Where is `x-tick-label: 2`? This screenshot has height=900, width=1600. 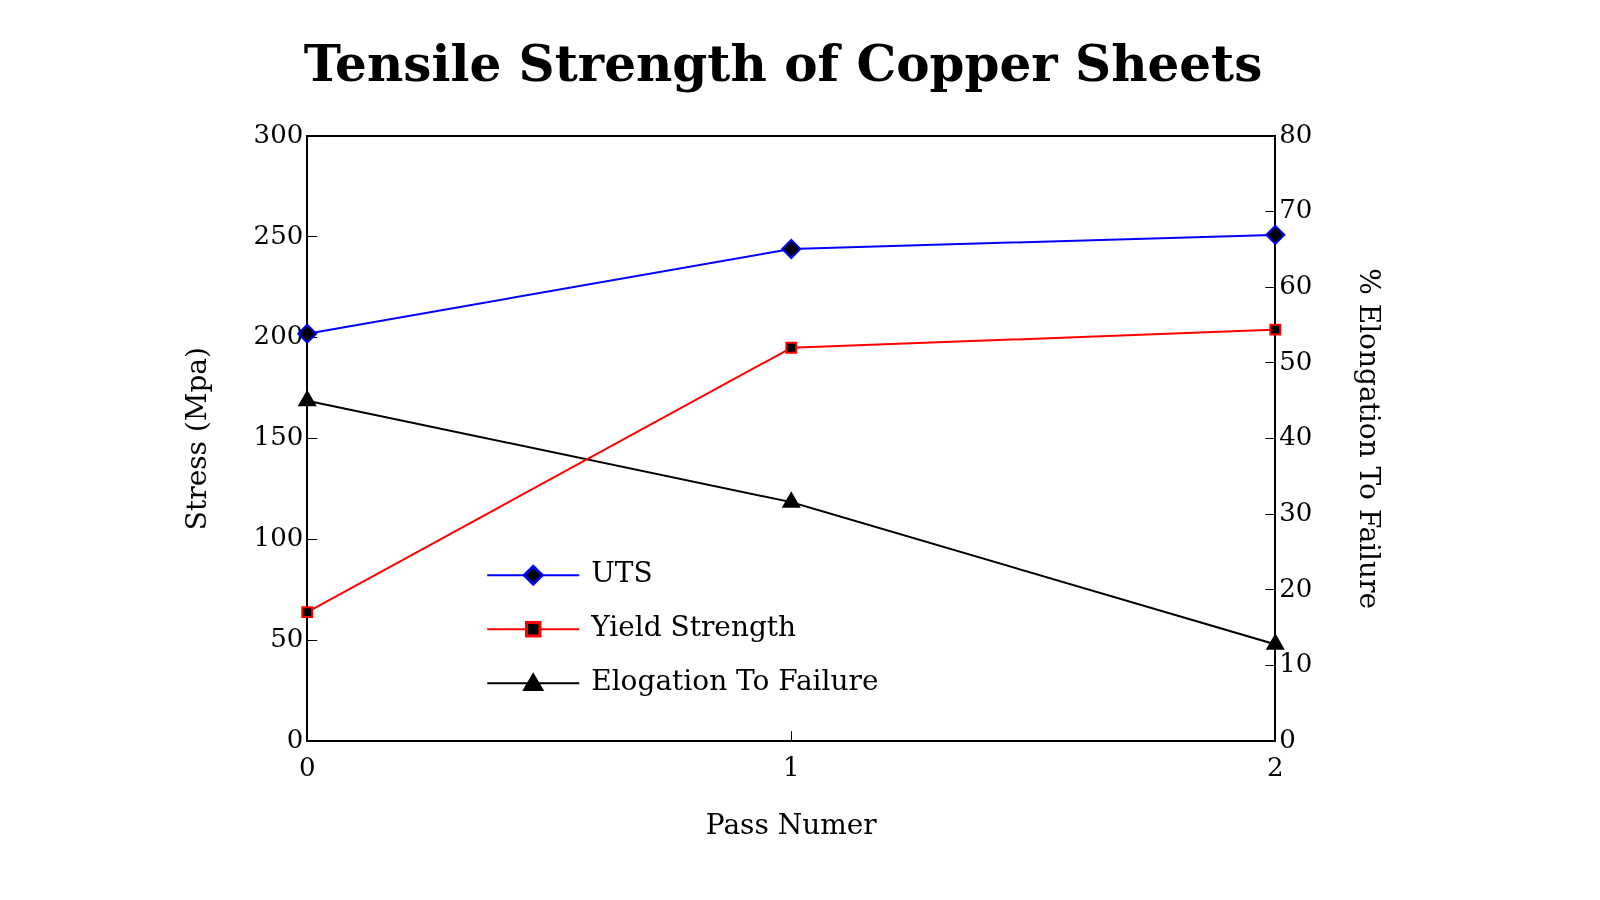
x-tick-label: 2 is located at coordinates (1275, 766).